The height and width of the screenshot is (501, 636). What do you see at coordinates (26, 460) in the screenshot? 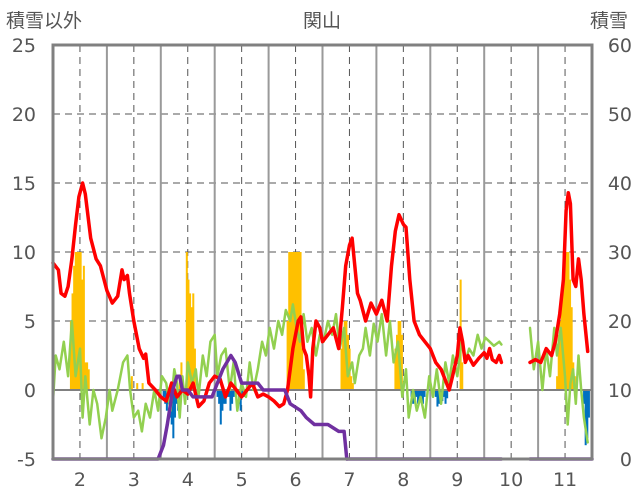
I see `left-tick-label: -5` at bounding box center [26, 460].